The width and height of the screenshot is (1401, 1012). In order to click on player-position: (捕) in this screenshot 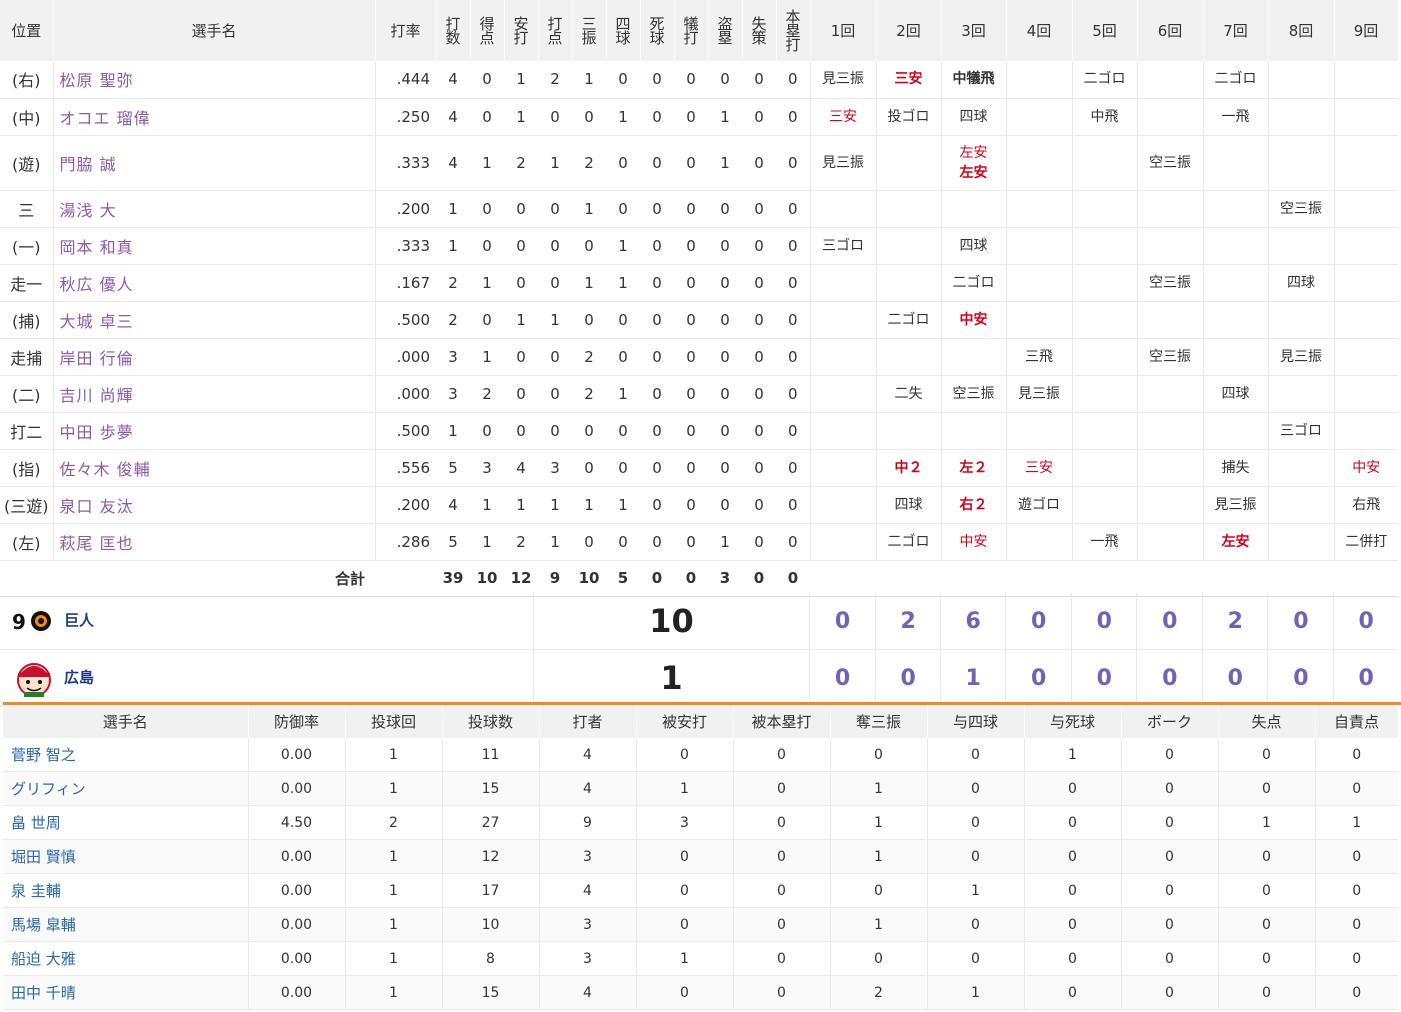, I will do `click(26, 320)`.